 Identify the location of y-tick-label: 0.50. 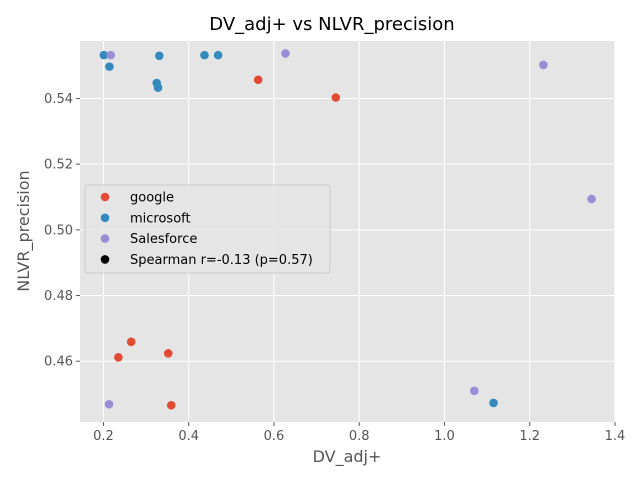
(58, 230).